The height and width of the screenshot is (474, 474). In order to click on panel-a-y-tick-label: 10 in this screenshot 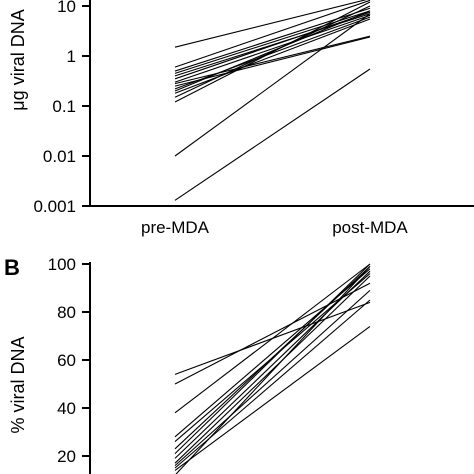, I will do `click(66, 8)`.